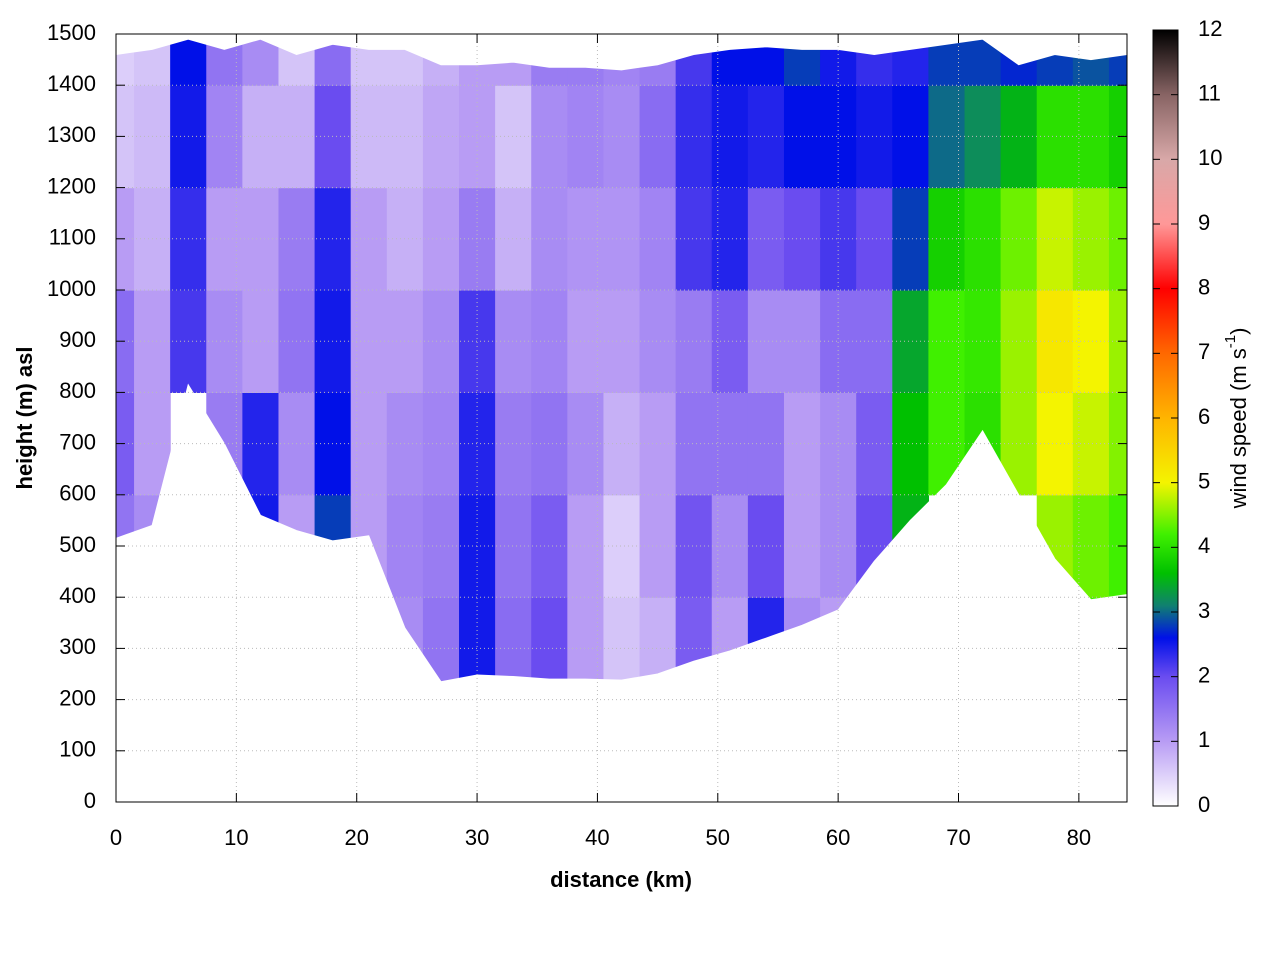 The height and width of the screenshot is (965, 1280). What do you see at coordinates (1204, 416) in the screenshot?
I see `colorbar-tick-label: 6` at bounding box center [1204, 416].